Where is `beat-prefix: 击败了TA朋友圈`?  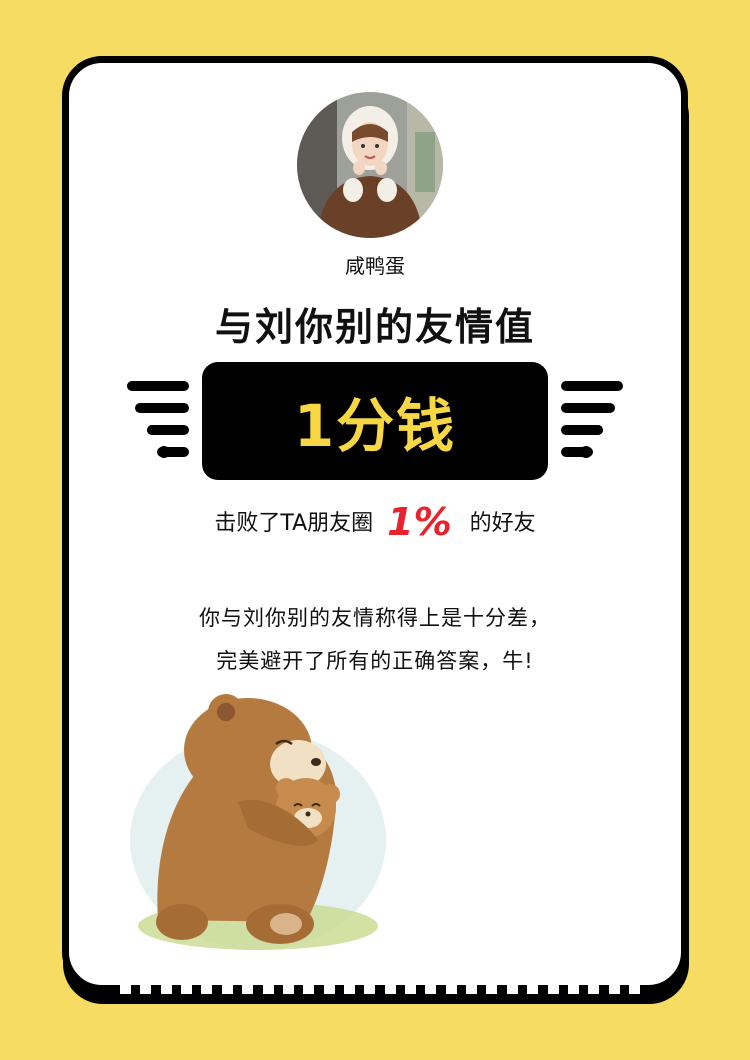 beat-prefix: 击败了TA朋友圈 is located at coordinates (294, 523).